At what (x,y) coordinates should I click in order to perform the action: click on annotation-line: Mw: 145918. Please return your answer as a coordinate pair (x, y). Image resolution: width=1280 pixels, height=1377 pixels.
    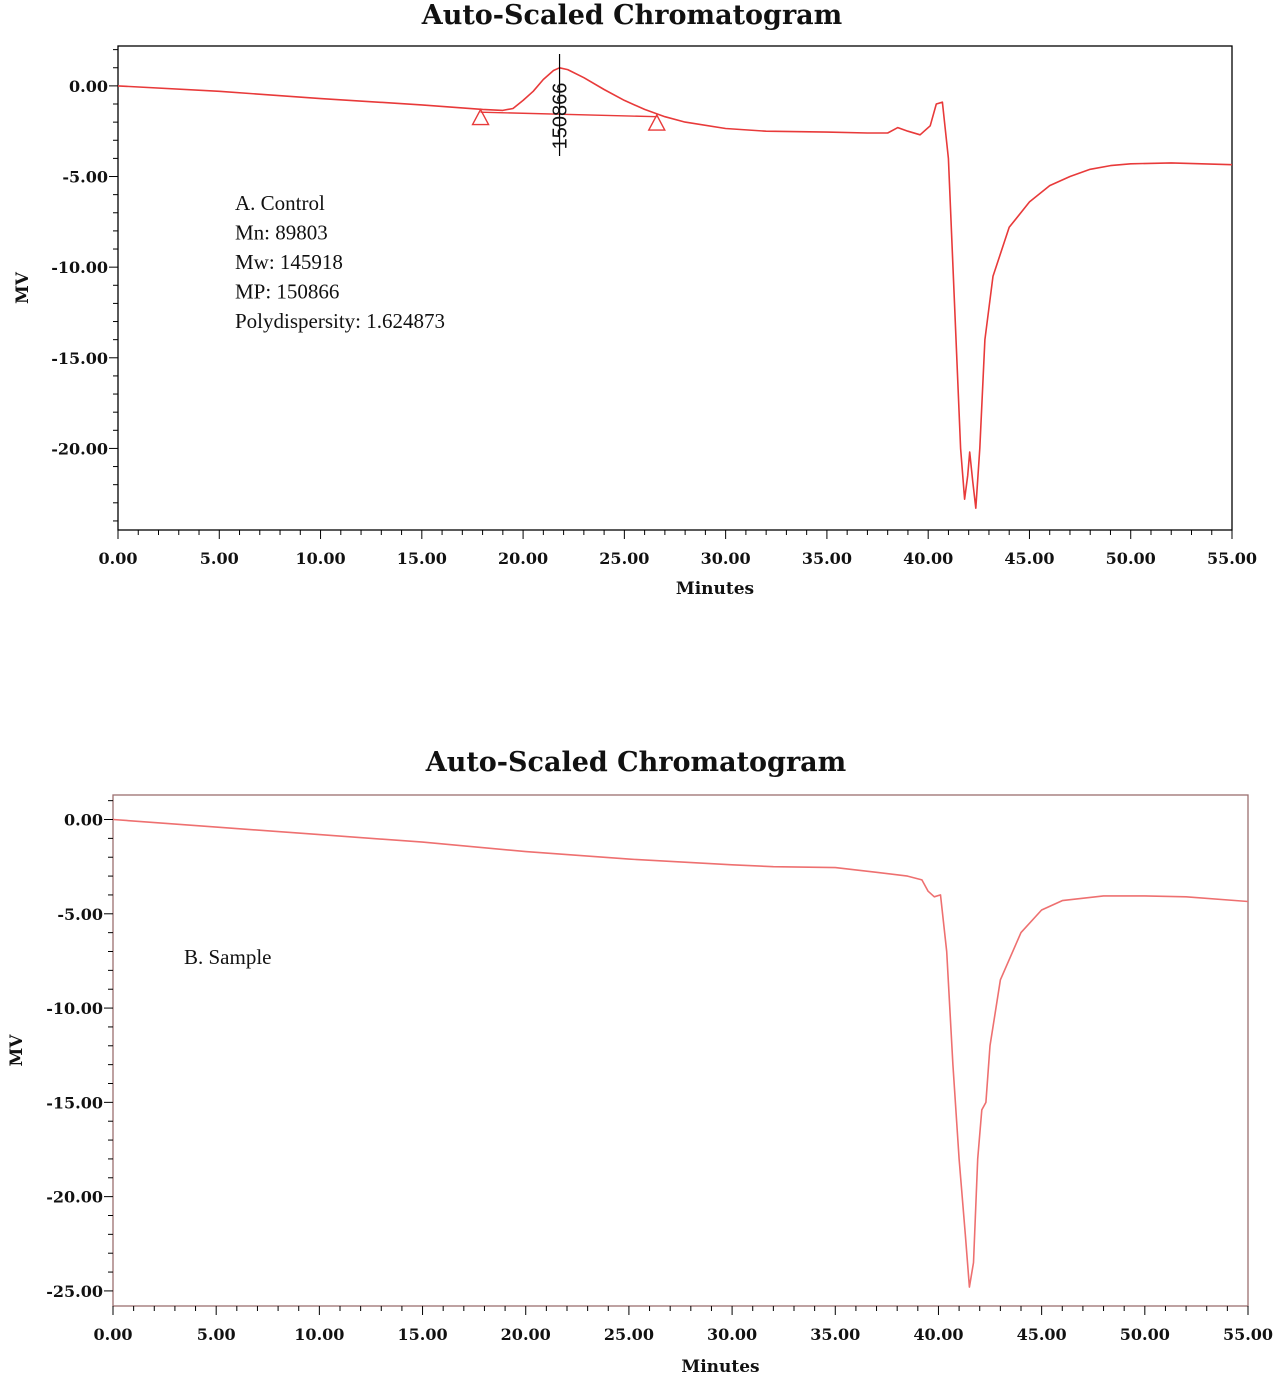
    Looking at the image, I should click on (289, 262).